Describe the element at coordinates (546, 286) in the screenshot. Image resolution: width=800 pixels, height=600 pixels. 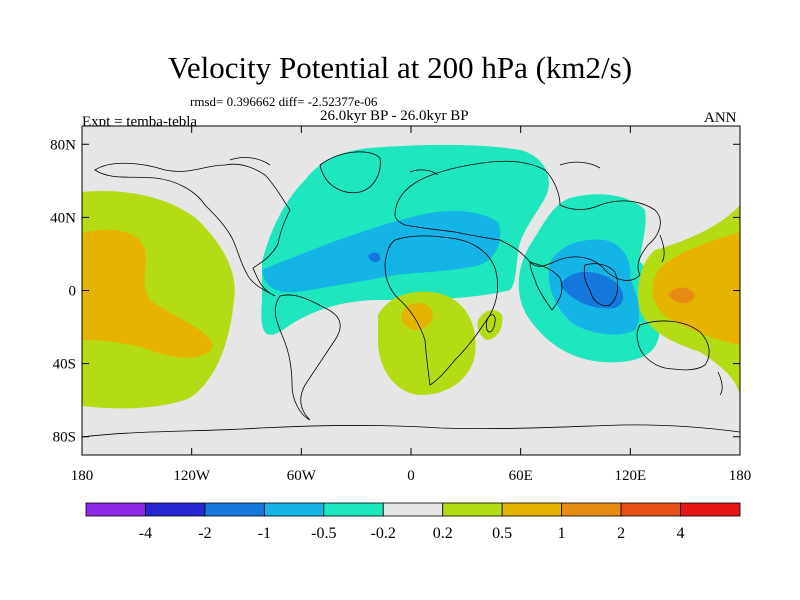
I see `coast-india` at that location.